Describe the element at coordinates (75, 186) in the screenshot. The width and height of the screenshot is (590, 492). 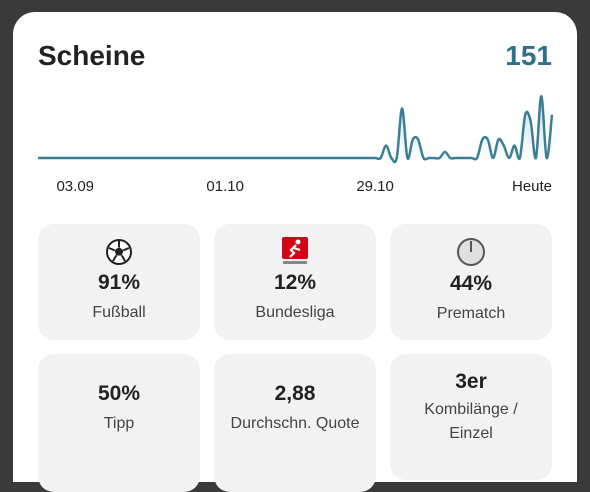
I see `x-tick-label: 03.09` at that location.